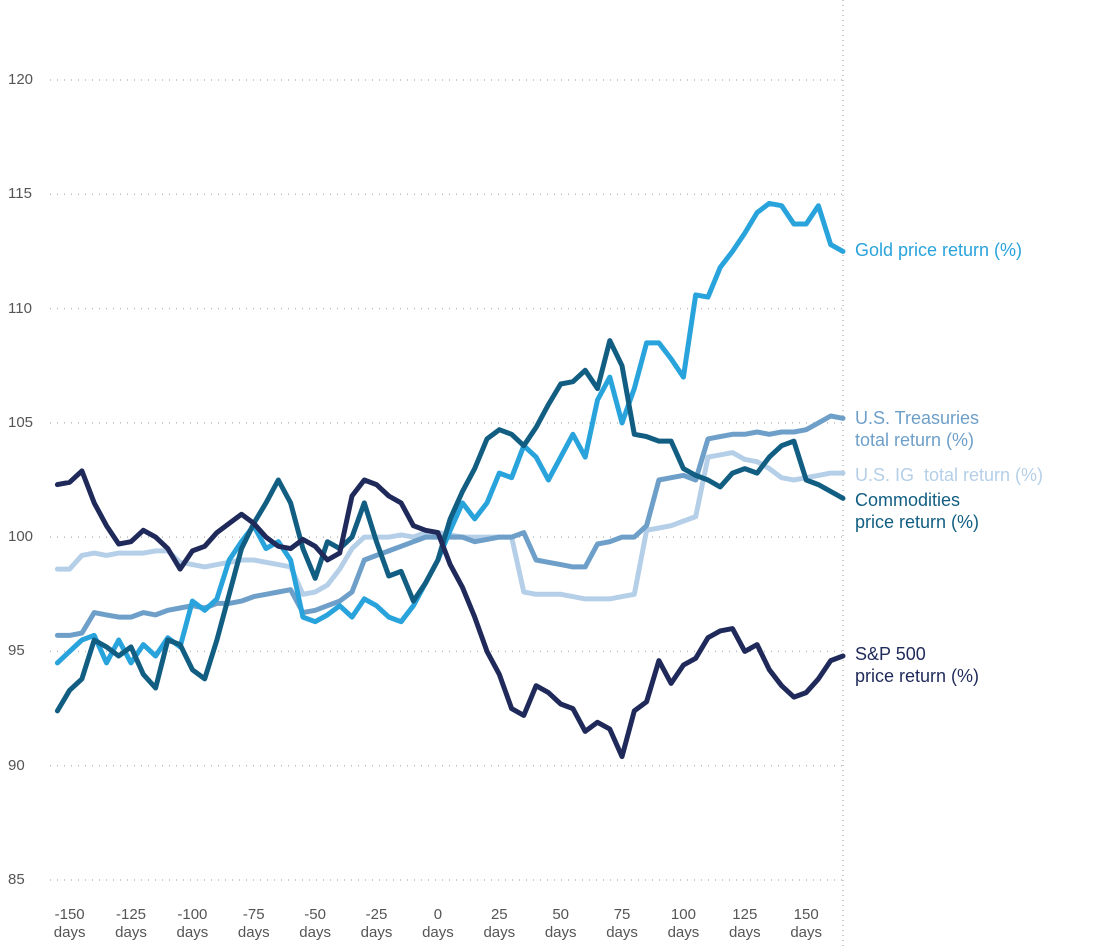 This screenshot has height=947, width=1094. I want to click on x-tick-label: -125 days, so click(131, 923).